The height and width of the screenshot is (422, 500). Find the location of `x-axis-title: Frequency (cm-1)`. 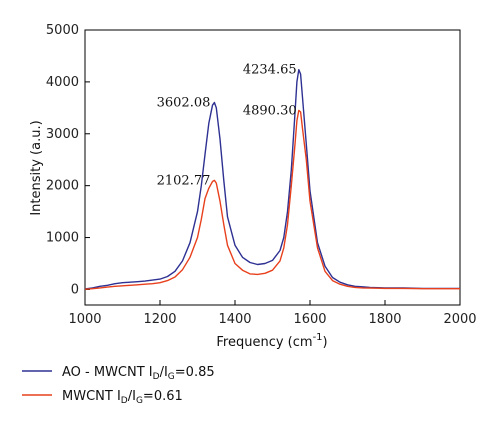

x-axis-title: Frequency (cm-1) is located at coordinates (271, 341).